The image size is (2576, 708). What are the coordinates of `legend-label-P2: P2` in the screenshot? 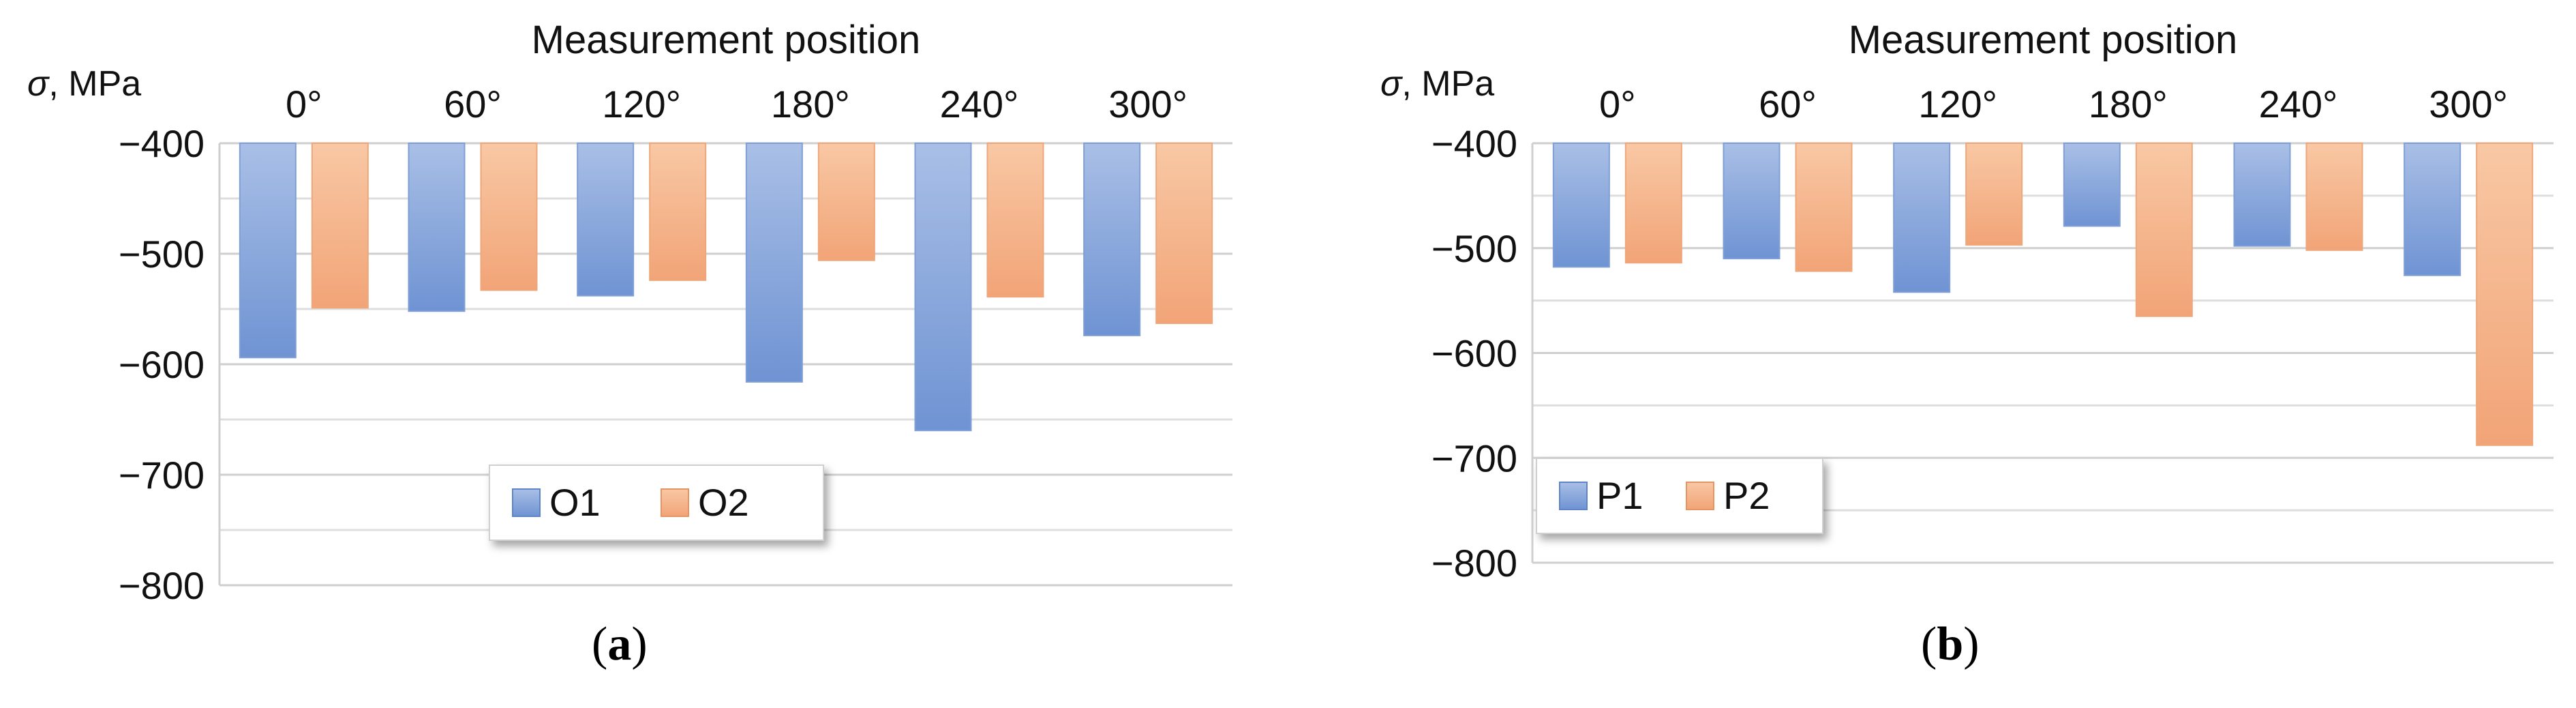 It's located at (1747, 495).